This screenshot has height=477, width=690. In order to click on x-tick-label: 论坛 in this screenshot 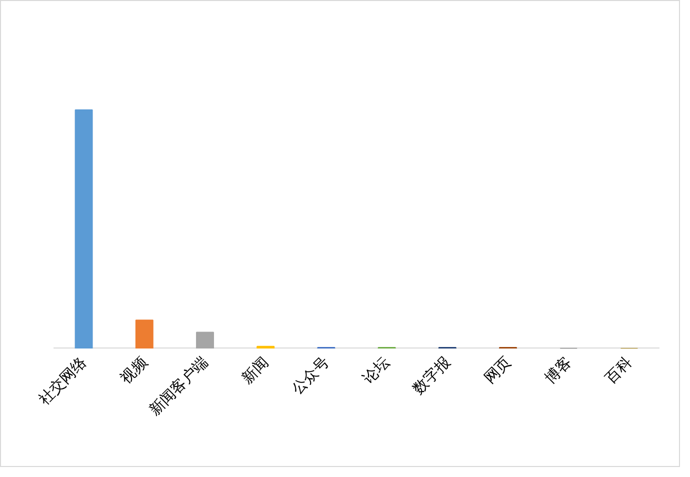, I will do `click(376, 370)`.